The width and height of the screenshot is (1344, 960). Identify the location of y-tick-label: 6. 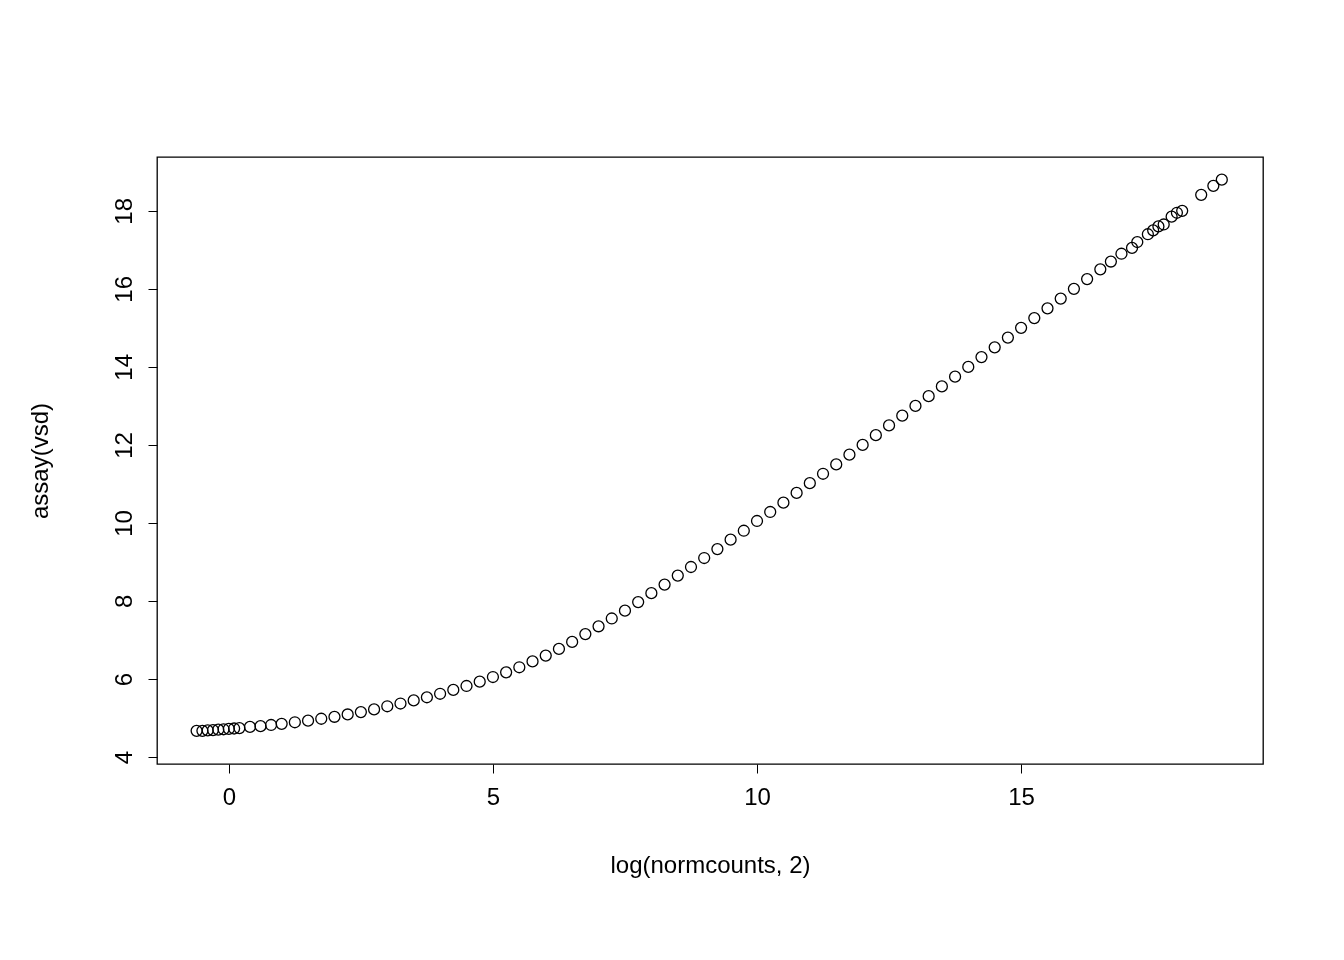
(123, 679).